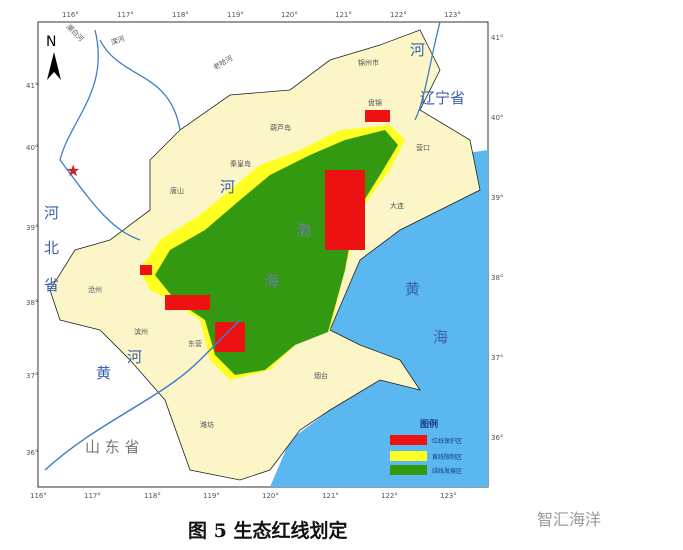 The height and width of the screenshot is (550, 683). Describe the element at coordinates (408, 456) in the screenshot. I see `legend-swatch-yellow` at that location.